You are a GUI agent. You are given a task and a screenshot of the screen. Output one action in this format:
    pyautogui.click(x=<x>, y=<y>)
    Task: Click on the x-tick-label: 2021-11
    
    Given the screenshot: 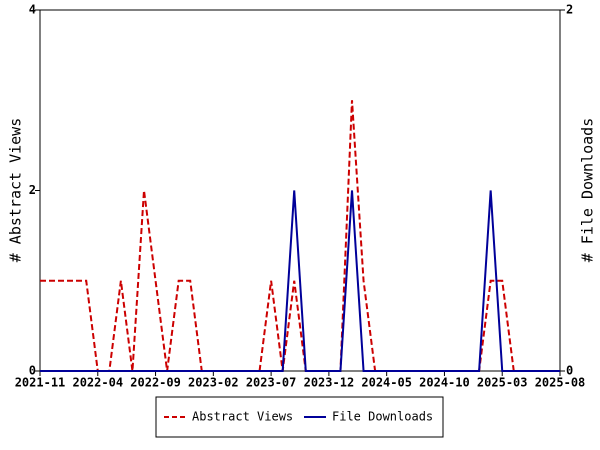 What is the action you would take?
    pyautogui.click(x=40, y=383)
    